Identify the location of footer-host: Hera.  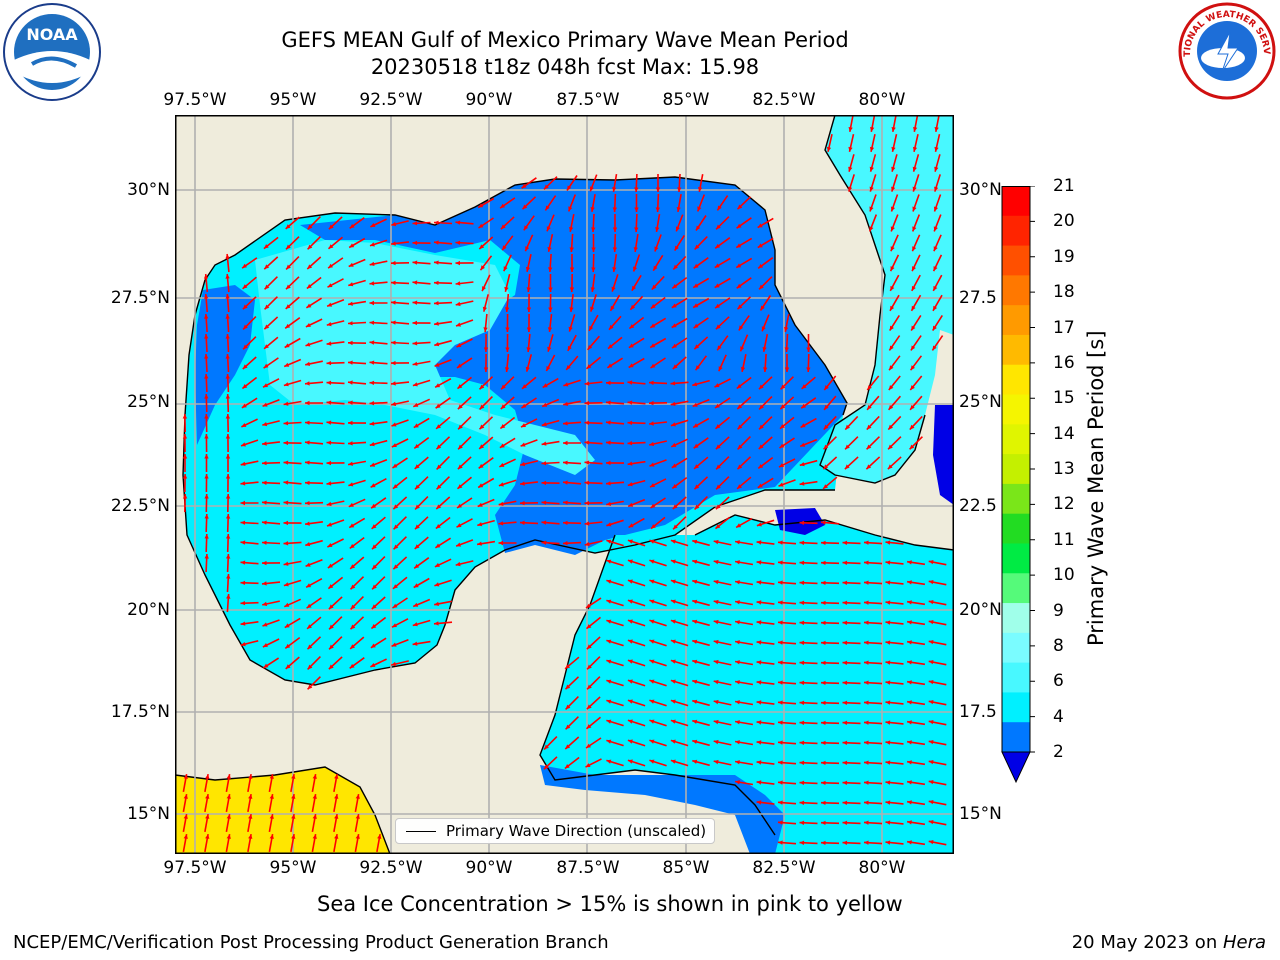
(1244, 942).